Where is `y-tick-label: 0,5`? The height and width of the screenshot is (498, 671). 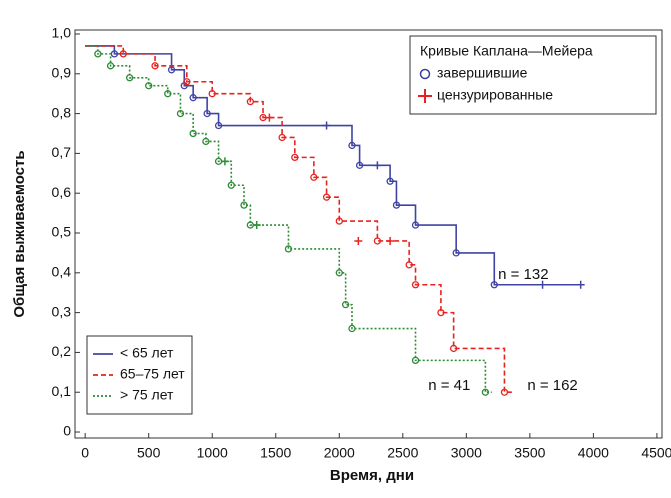 y-tick-label: 0,5 is located at coordinates (62, 232).